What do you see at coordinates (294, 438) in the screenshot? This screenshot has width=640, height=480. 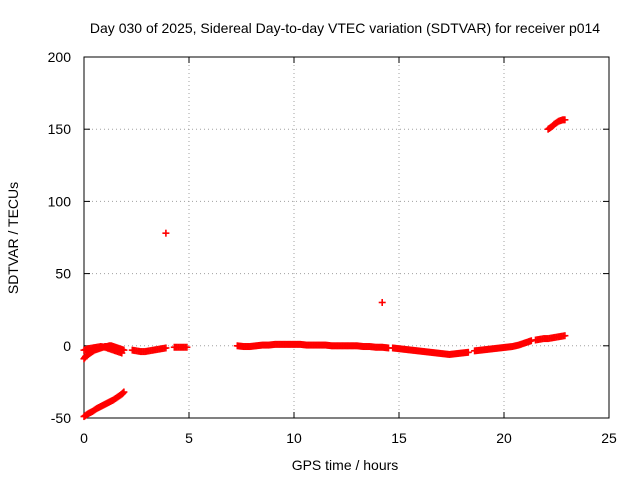 I see `x-tick-label: 10` at bounding box center [294, 438].